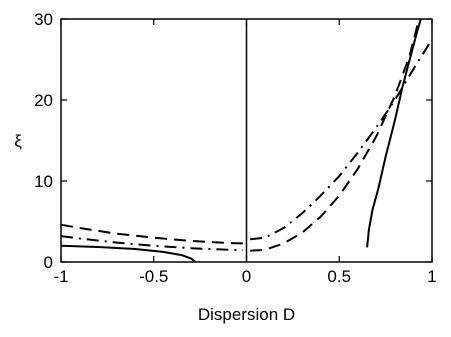  What do you see at coordinates (48, 262) in the screenshot?
I see `y-tick-label: 0` at bounding box center [48, 262].